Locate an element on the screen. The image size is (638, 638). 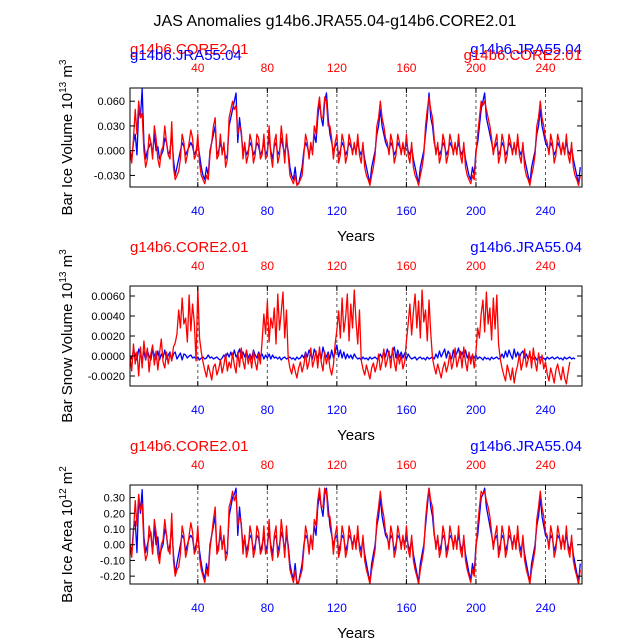
y-axis-title: Bar Ice Area 1012 m2 is located at coordinates (67, 534).